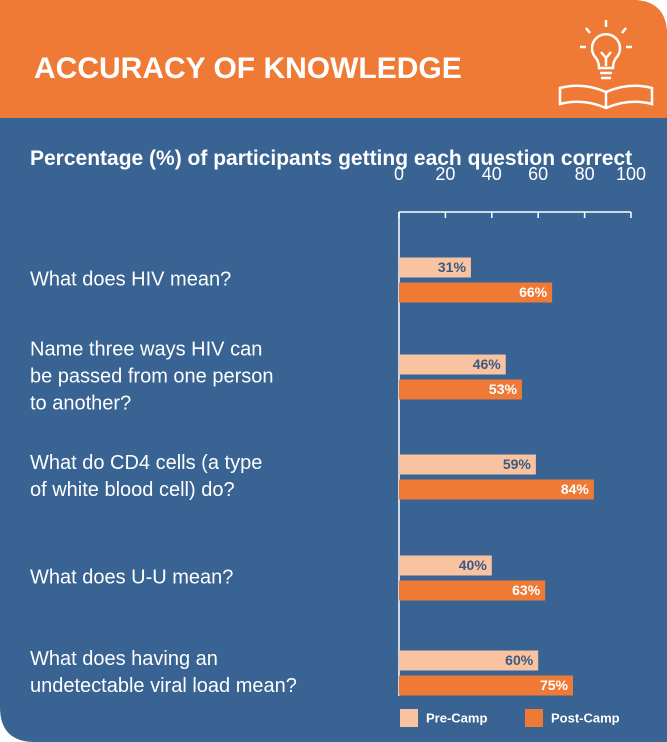  I want to click on data-label: 66%, so click(533, 292).